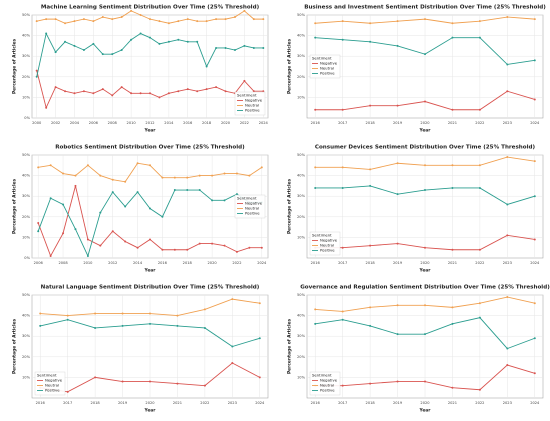 Image resolution: width=550 pixels, height=421 pixels. Describe the element at coordinates (371, 403) in the screenshot. I see `x-tick-label: 2018` at that location.